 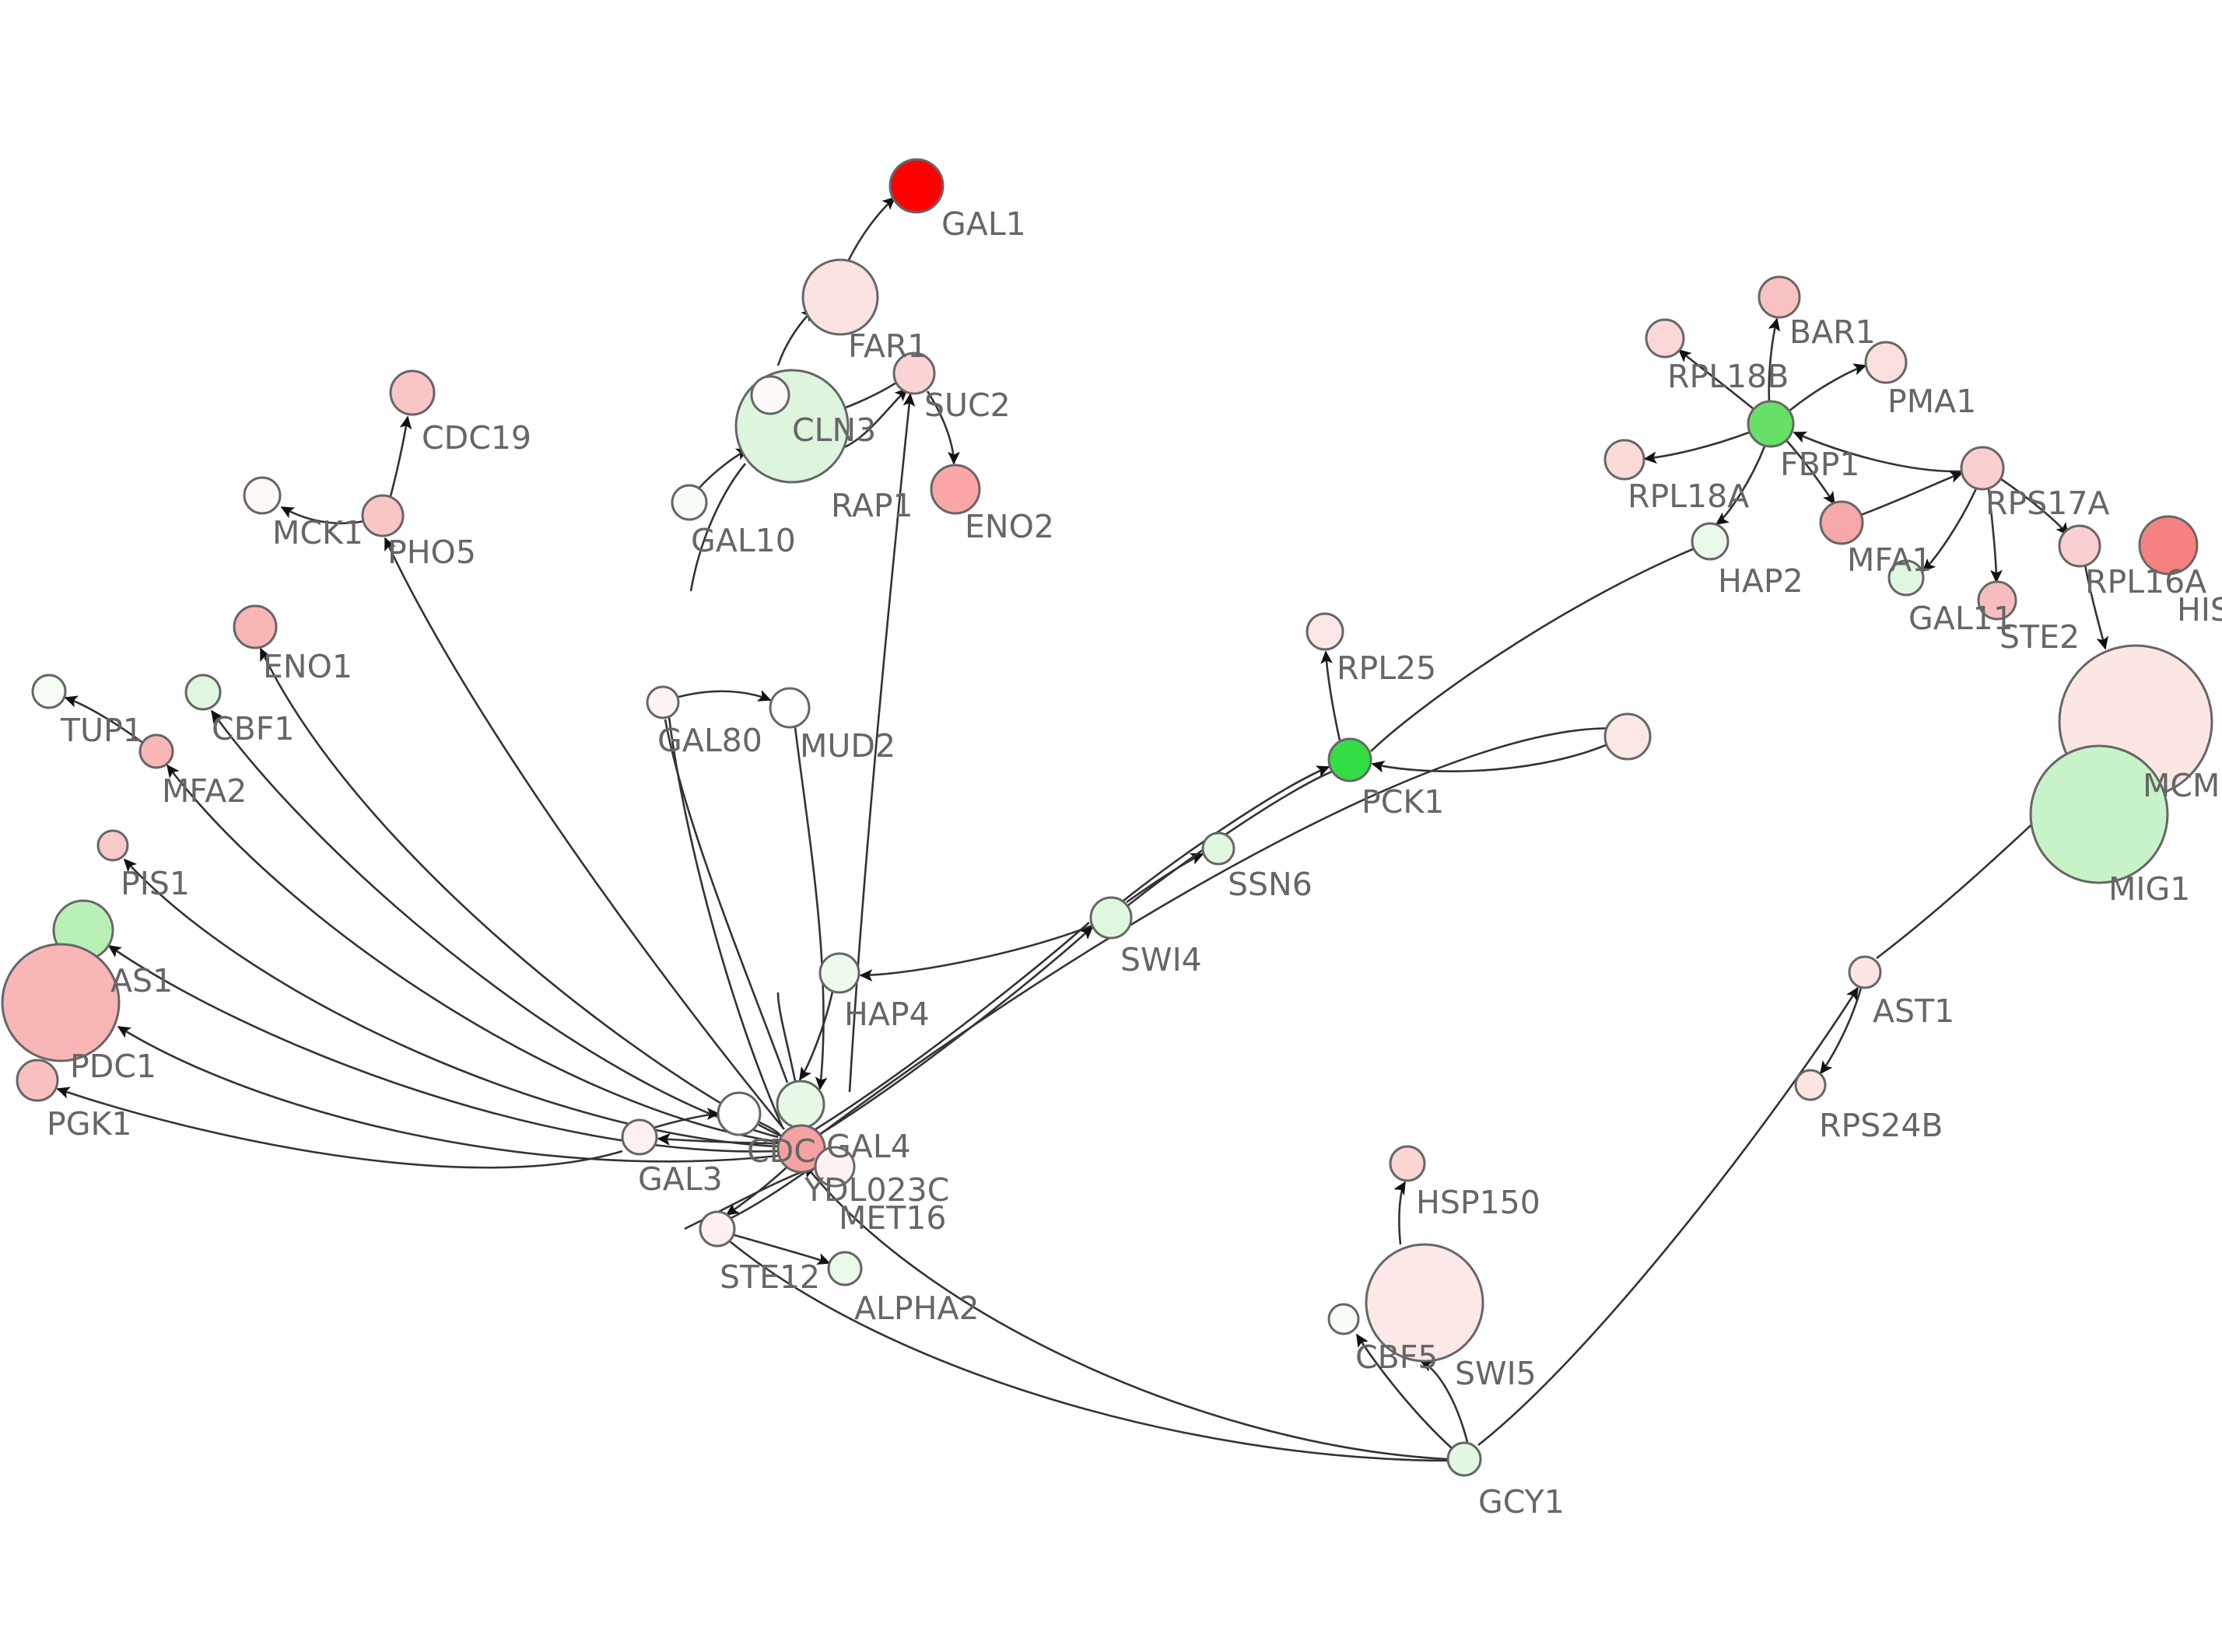 I want to click on node-gal4hub, so click(x=800, y=1104).